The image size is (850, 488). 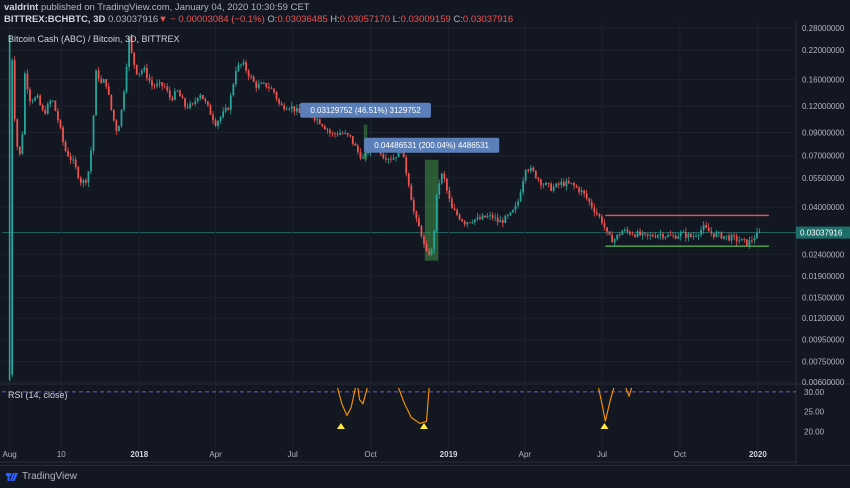 What do you see at coordinates (38, 395) in the screenshot?
I see `rsi-legend: RSI (14, close)` at bounding box center [38, 395].